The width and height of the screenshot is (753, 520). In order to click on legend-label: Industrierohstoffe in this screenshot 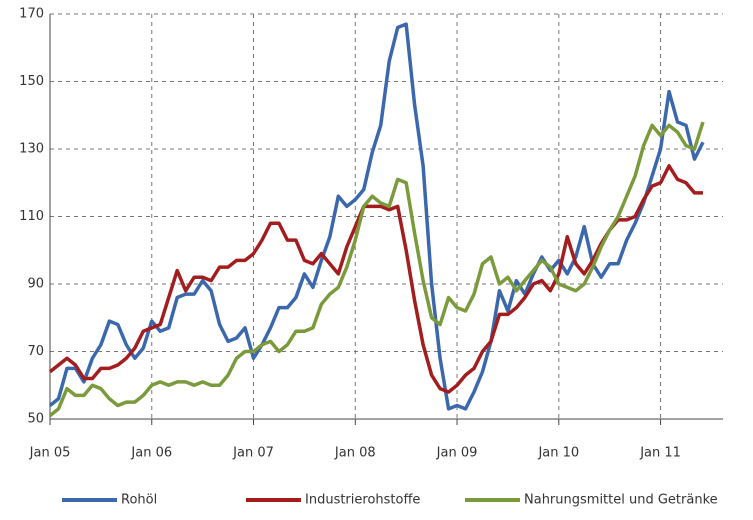, I will do `click(362, 500)`.